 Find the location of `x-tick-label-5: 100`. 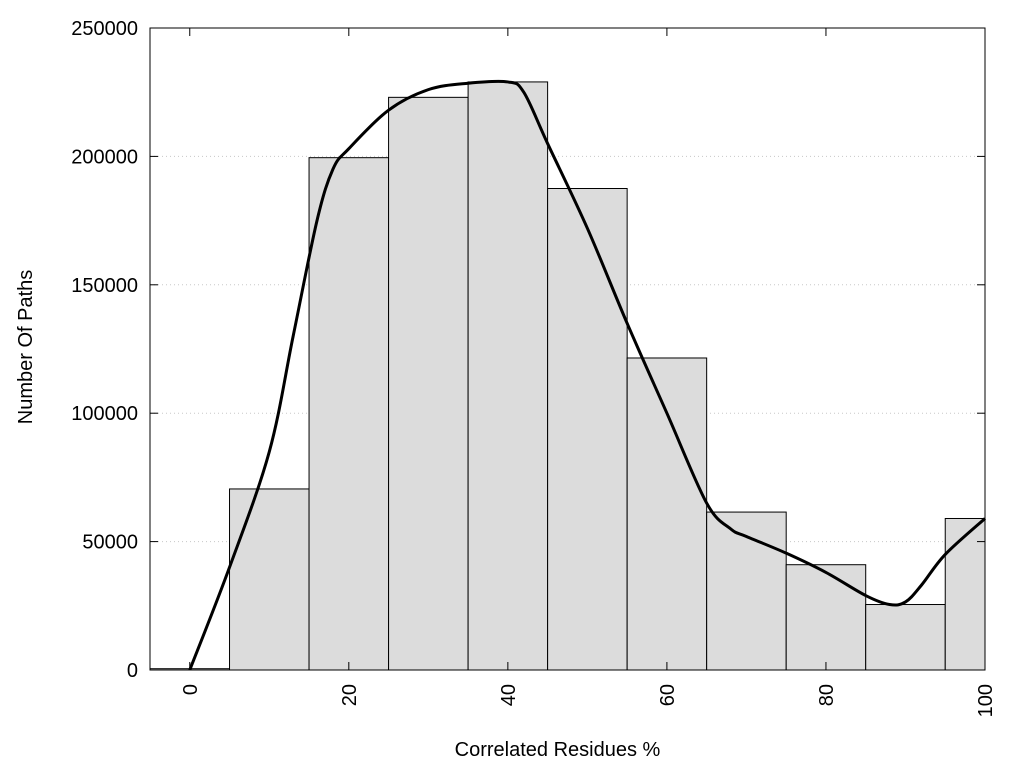

x-tick-label-5: 100 is located at coordinates (986, 700).